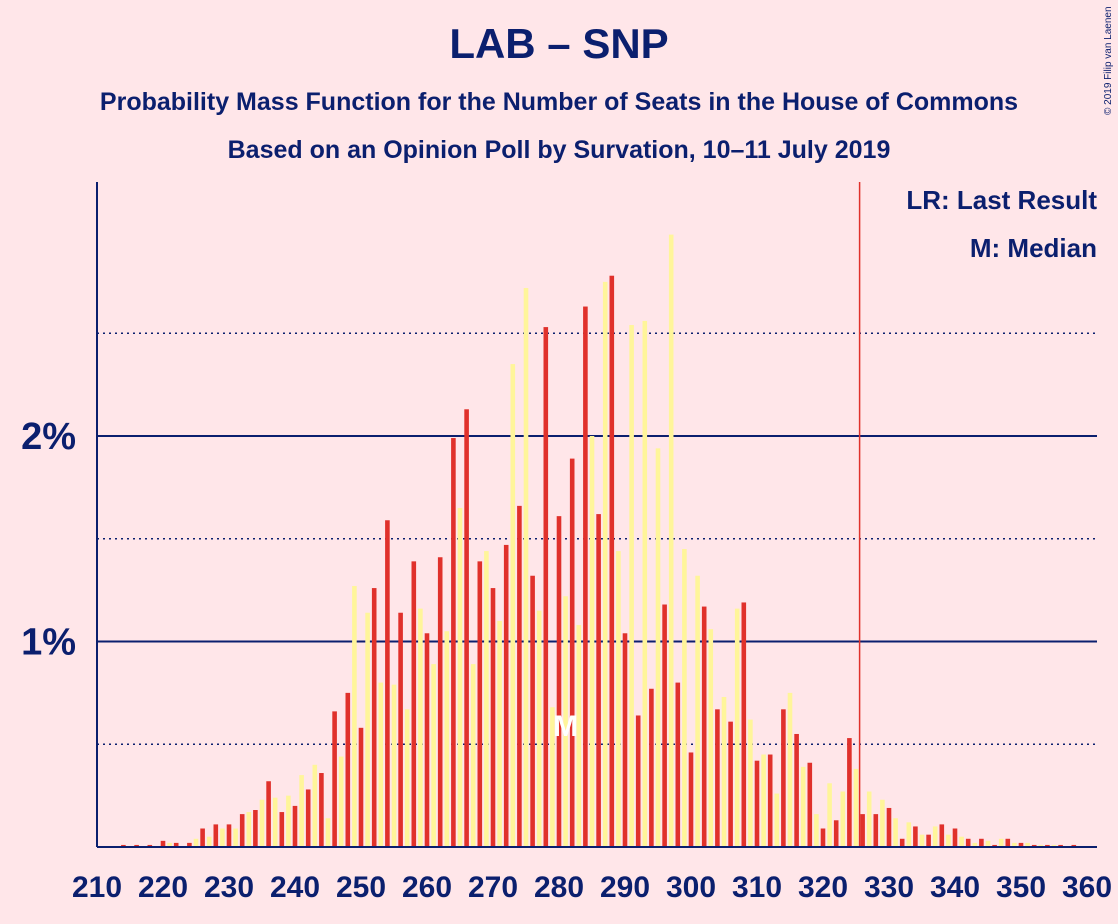  Describe the element at coordinates (48, 437) in the screenshot. I see `y-tick-label: 2%` at that location.